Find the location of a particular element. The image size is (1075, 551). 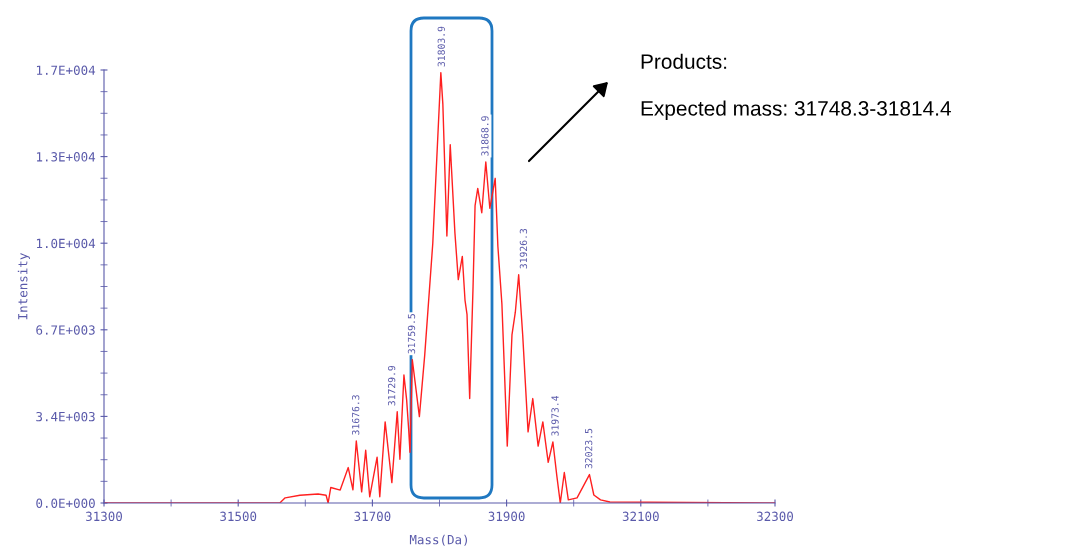

y-axis-title: Intensity is located at coordinates (23, 286).